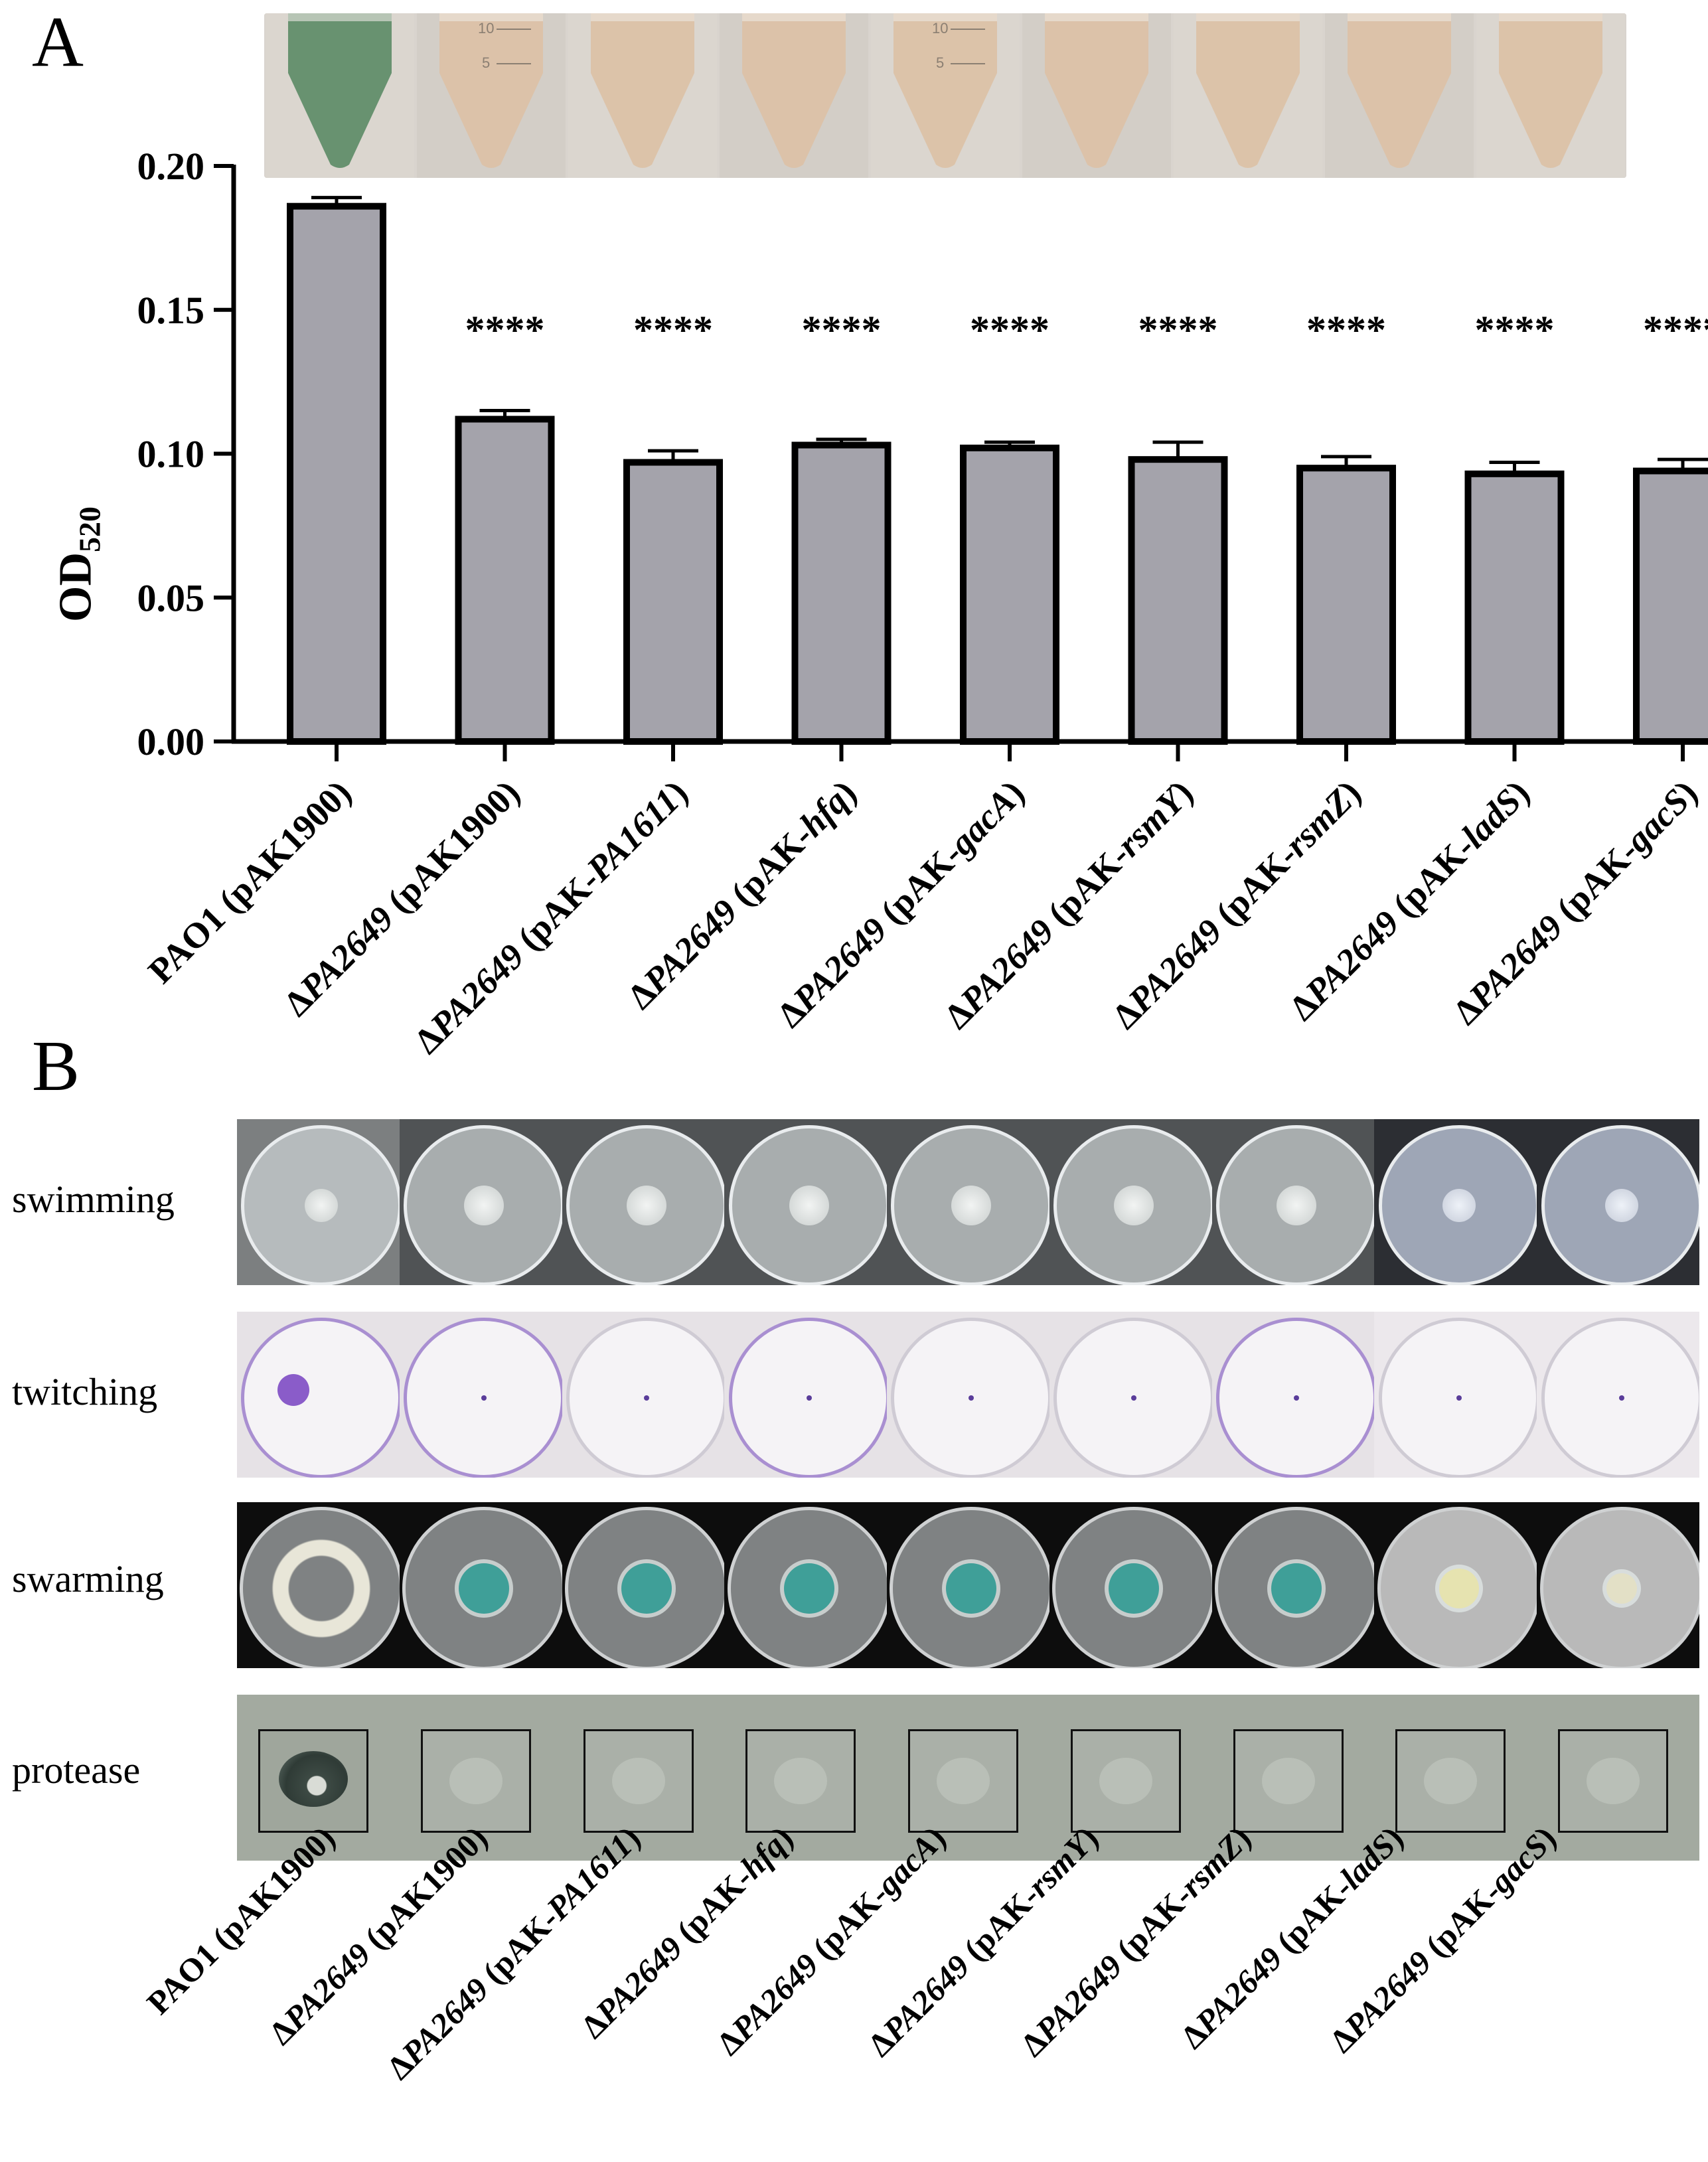 This screenshot has width=1708, height=2162. I want to click on panel-label-b: B, so click(56, 1067).